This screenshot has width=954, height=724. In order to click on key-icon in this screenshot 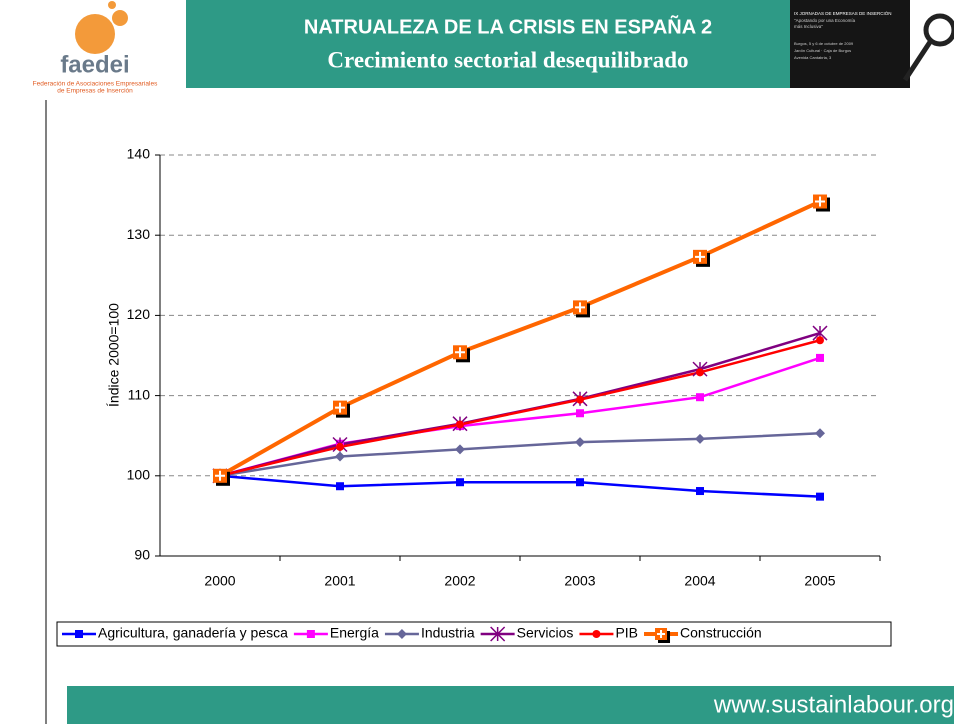, I will do `click(928, 47)`.